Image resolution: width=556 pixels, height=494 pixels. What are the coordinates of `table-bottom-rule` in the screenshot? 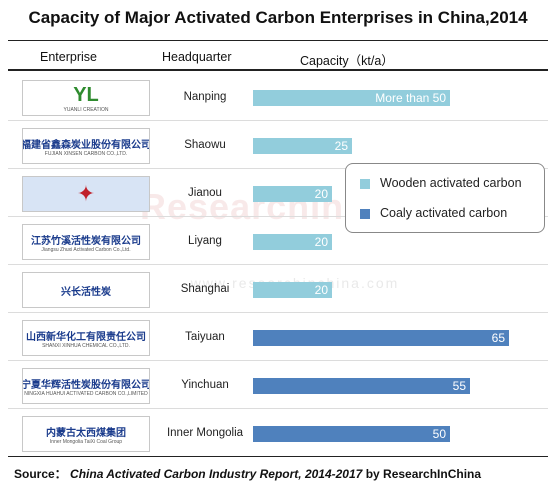 It's located at (278, 456).